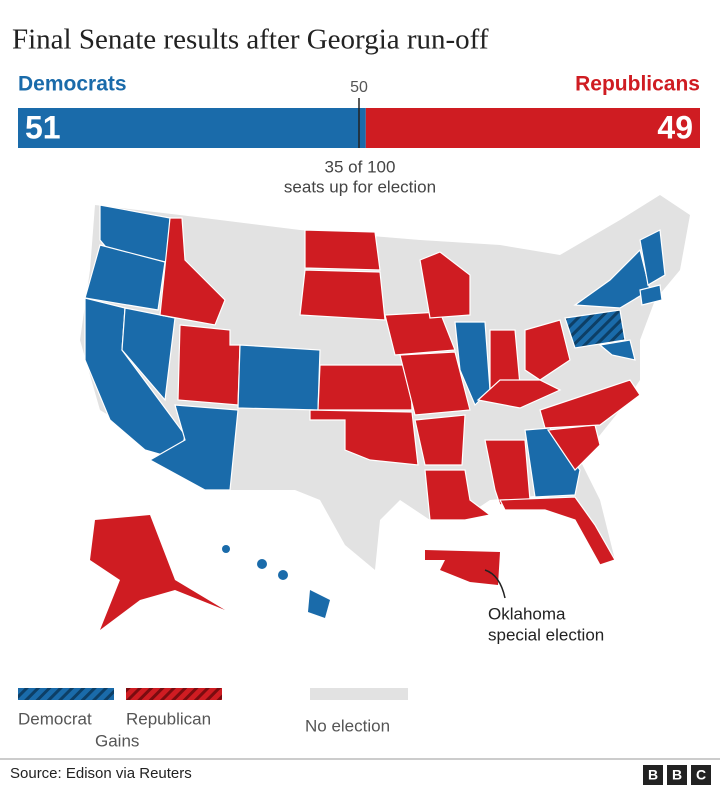  Describe the element at coordinates (675, 127) in the screenshot. I see `republican-seats: 49` at that location.